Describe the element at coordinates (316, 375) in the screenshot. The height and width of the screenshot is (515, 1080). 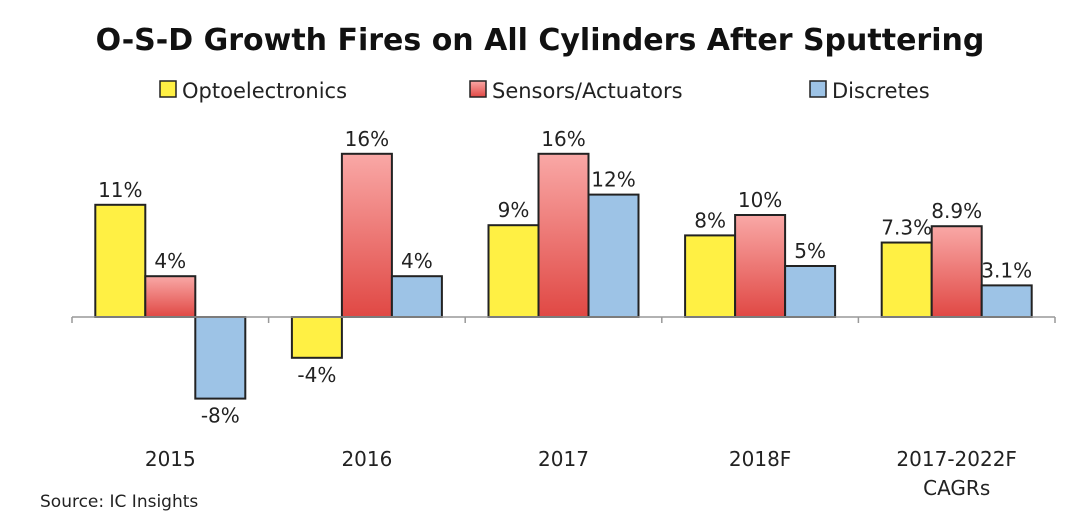
I see `data-label: -4%` at that location.